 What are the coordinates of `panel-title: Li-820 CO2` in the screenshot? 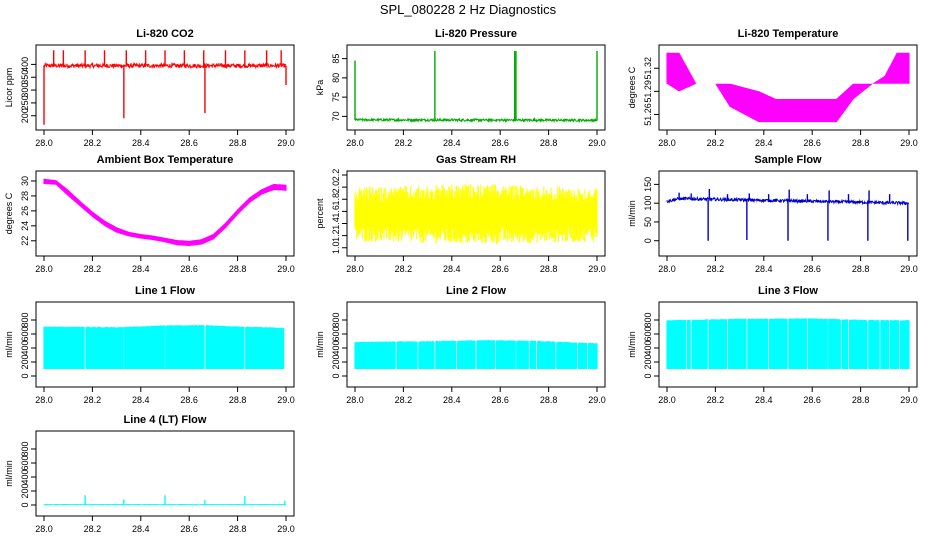 It's located at (164, 34).